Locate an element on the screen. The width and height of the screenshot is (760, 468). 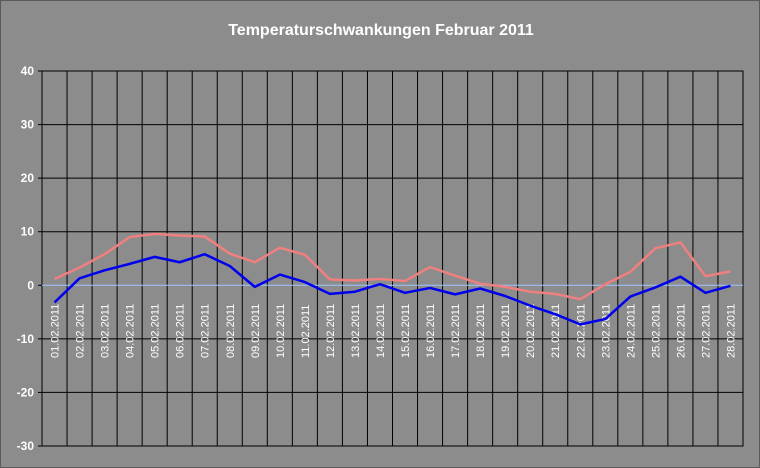
x-tick-label: 23.02.2011 is located at coordinates (606, 331).